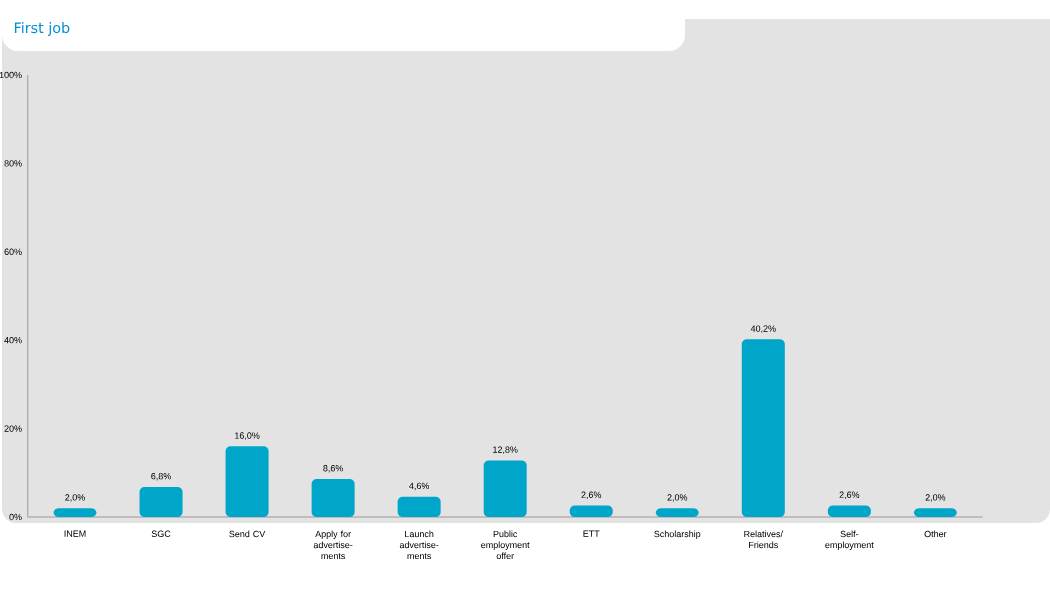 The width and height of the screenshot is (1050, 589). What do you see at coordinates (333, 469) in the screenshot?
I see `data-label: 8,6%` at bounding box center [333, 469].